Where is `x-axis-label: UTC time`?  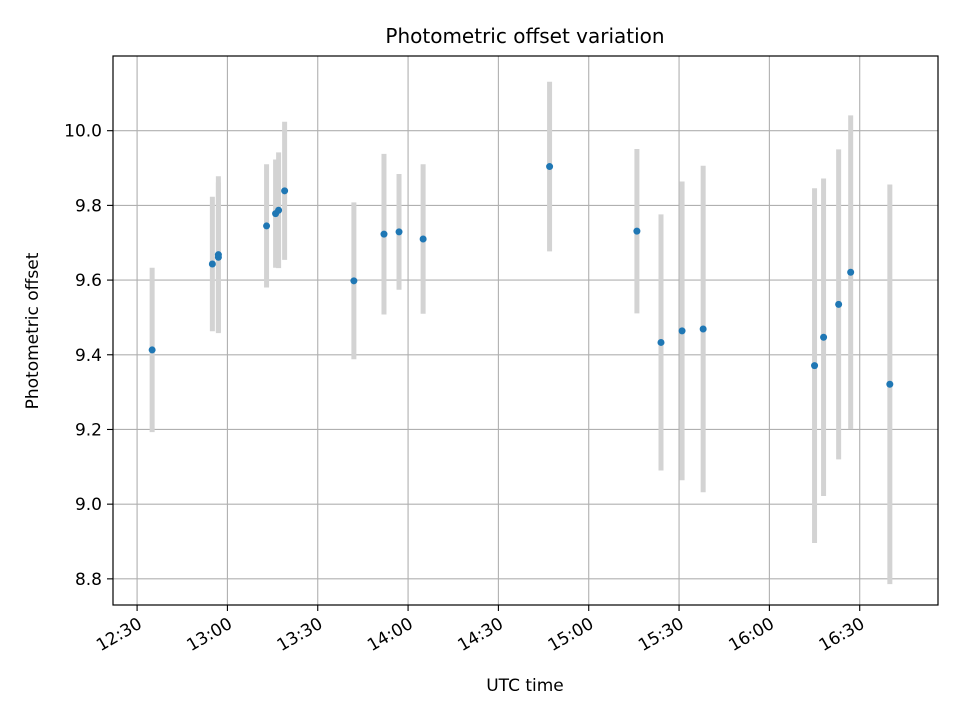 x-axis-label: UTC time is located at coordinates (525, 686).